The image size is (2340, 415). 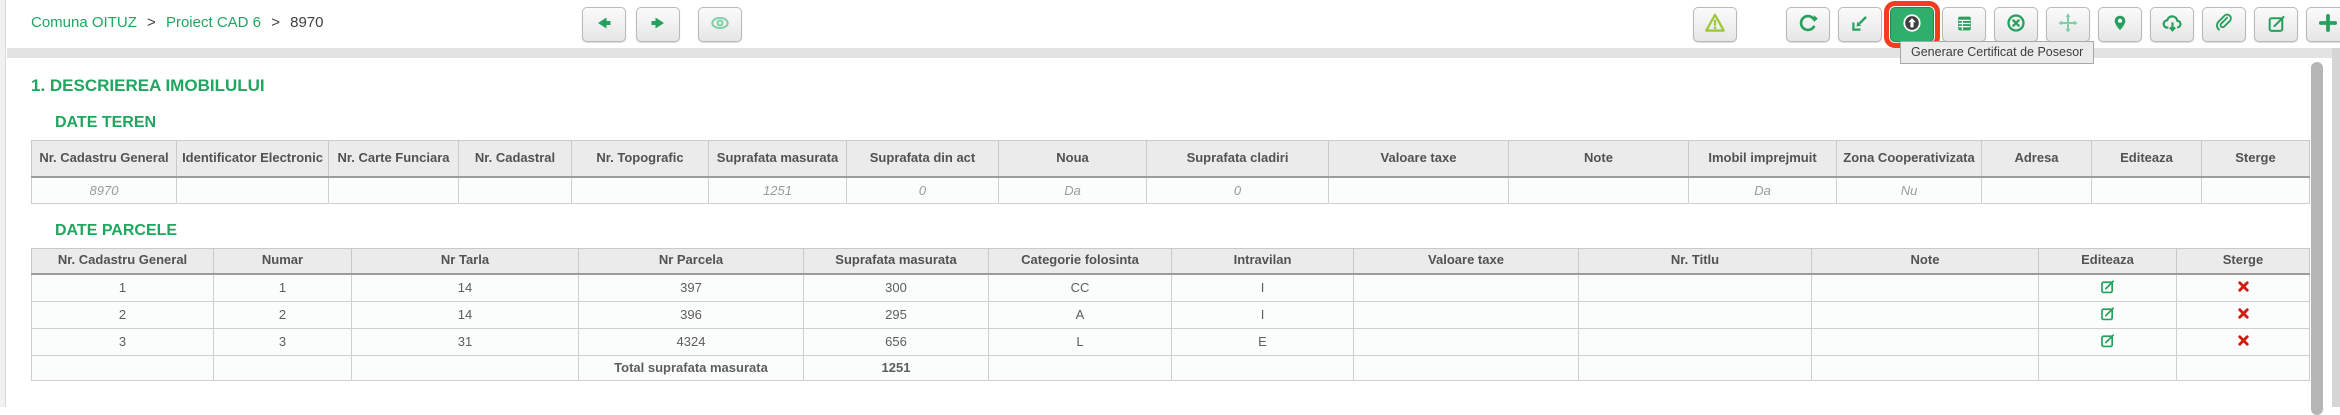 I want to click on warning-triangle-icon, so click(x=1715, y=24).